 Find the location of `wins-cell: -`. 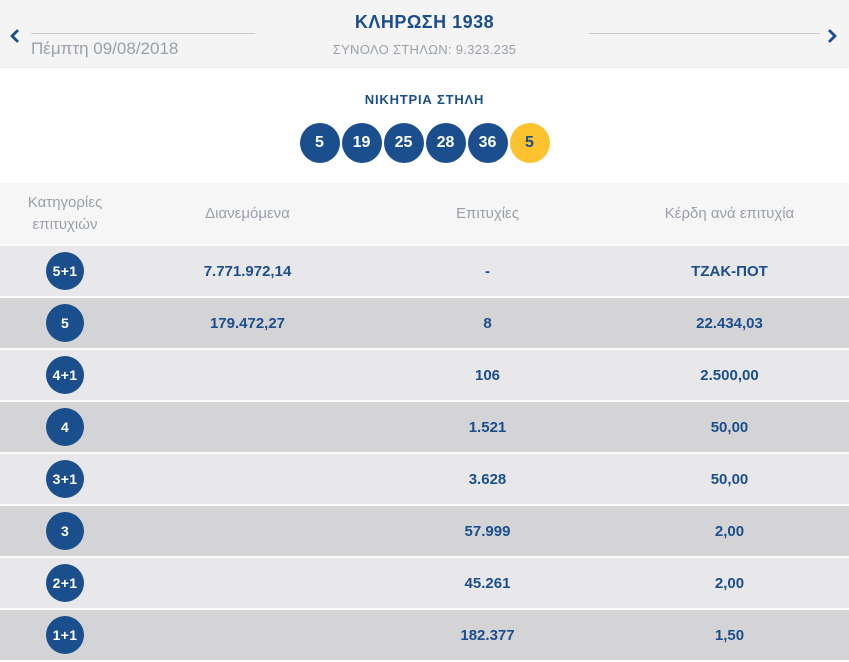

wins-cell: - is located at coordinates (487, 271).